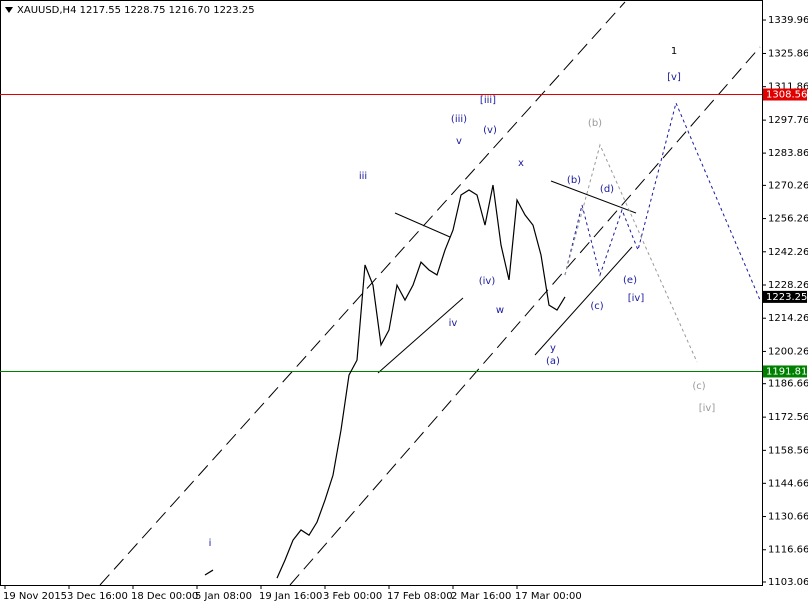 This screenshot has height=607, width=808. What do you see at coordinates (788, 582) in the screenshot?
I see `y-tick-label: 1103.06` at bounding box center [788, 582].